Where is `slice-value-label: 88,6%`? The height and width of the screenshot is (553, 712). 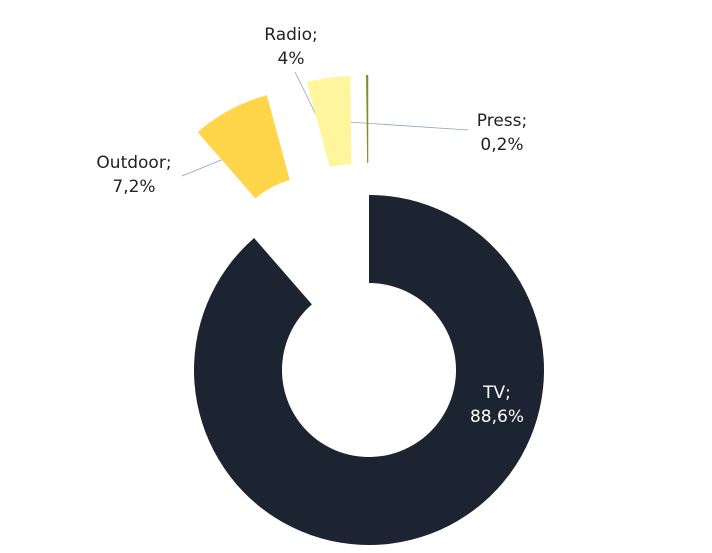
slice-value-label: 88,6% is located at coordinates (497, 417).